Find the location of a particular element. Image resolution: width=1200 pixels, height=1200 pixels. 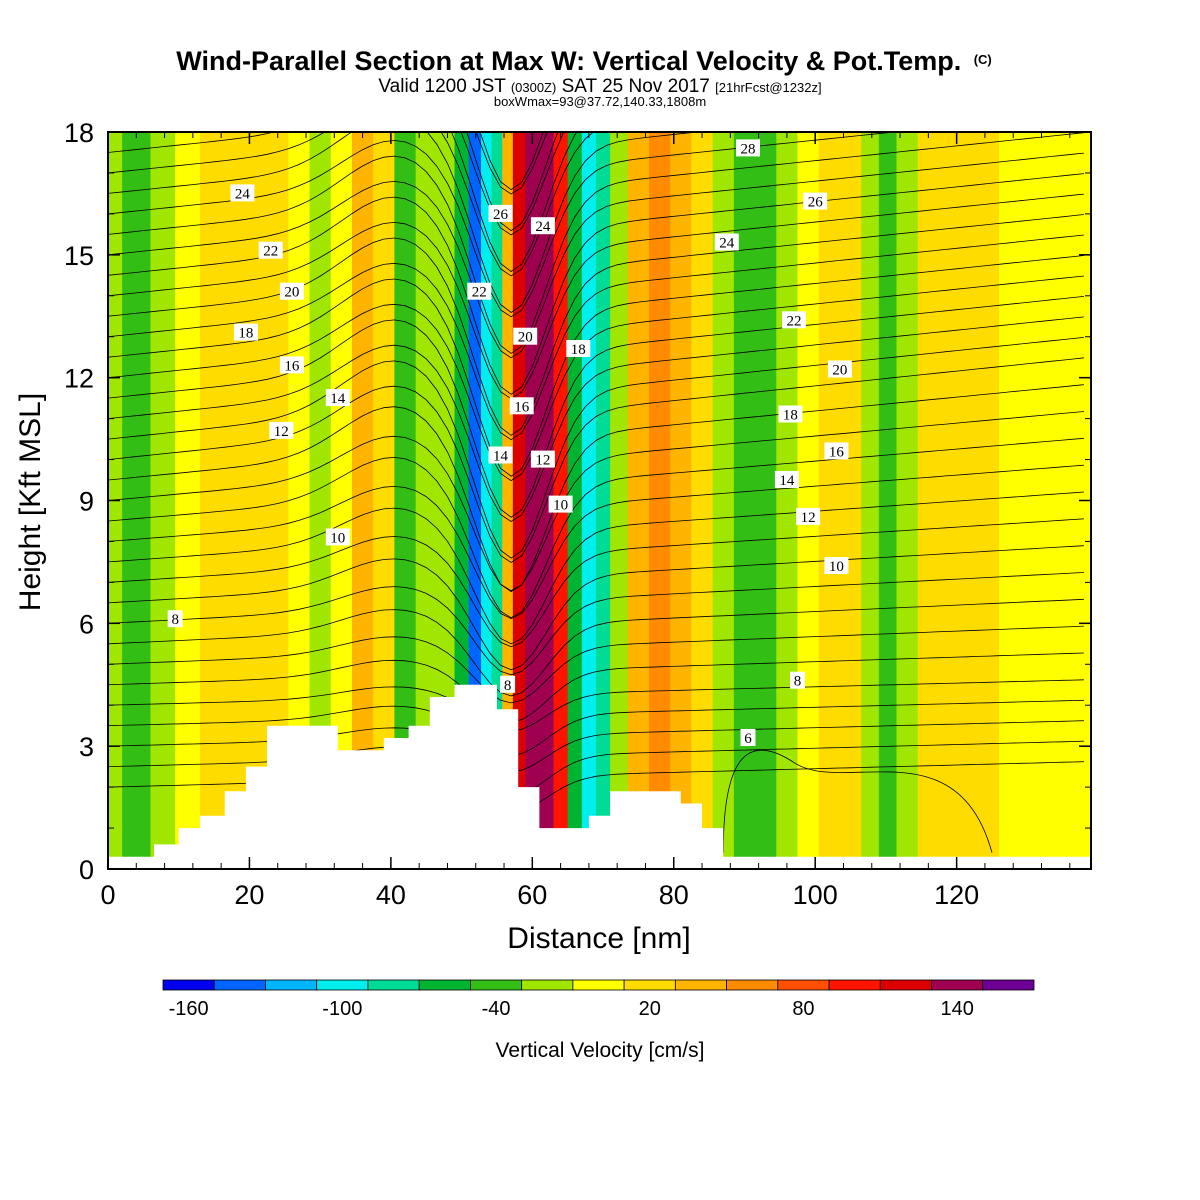

theta-label: 6 is located at coordinates (748, 738).